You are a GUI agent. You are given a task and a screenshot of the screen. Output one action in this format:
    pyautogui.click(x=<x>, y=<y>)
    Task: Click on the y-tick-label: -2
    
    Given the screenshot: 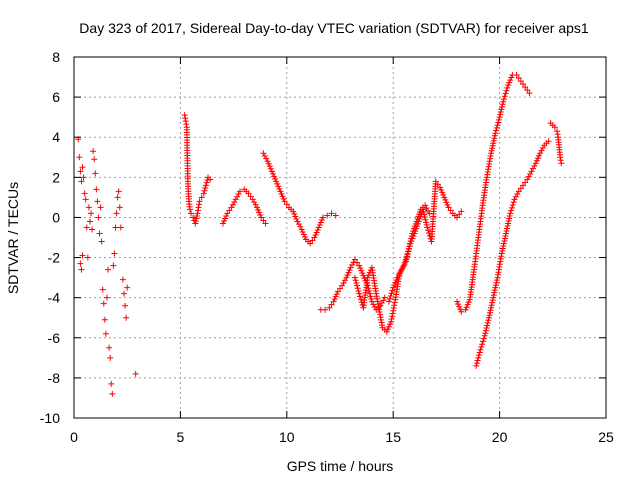 What is the action you would take?
    pyautogui.click(x=54, y=258)
    